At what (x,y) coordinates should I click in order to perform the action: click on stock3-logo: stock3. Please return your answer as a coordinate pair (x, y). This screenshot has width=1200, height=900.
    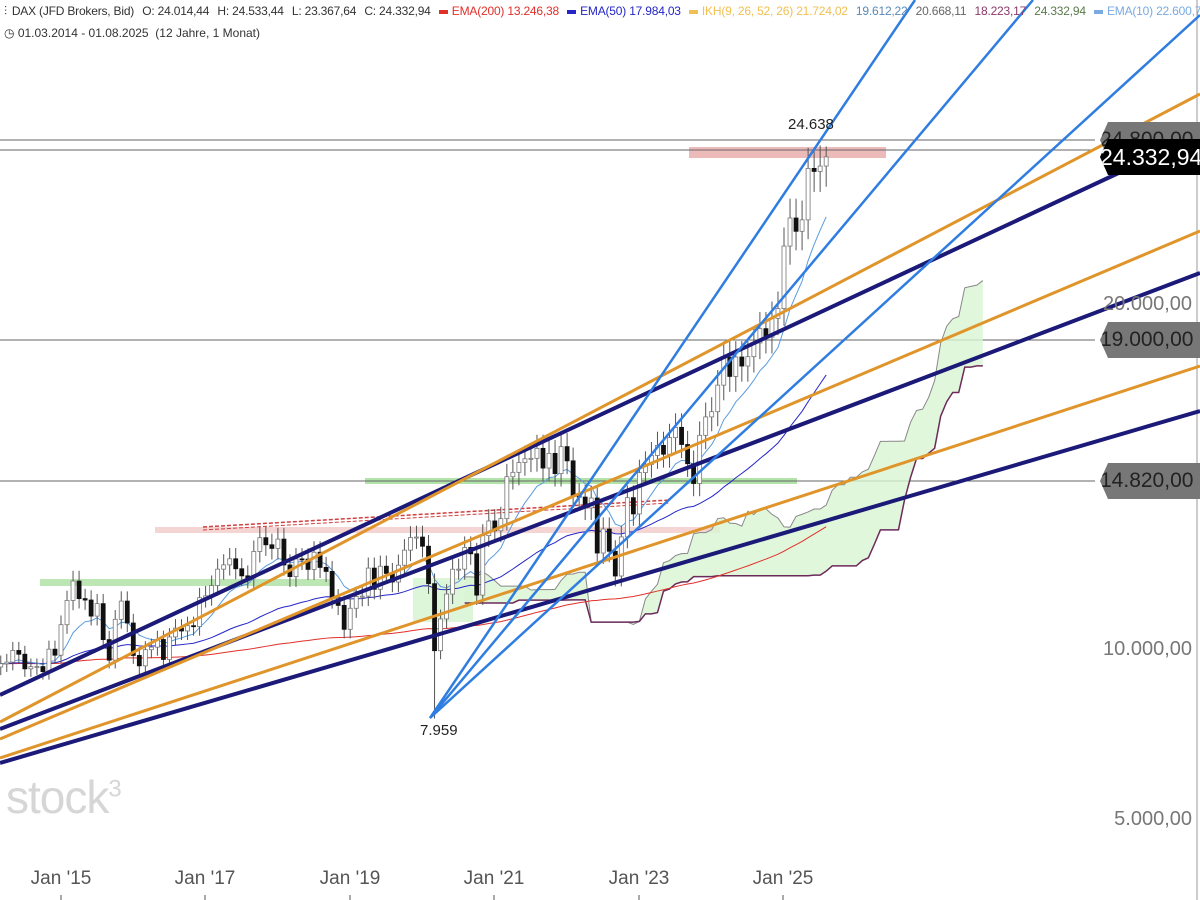
    Looking at the image, I should click on (64, 797).